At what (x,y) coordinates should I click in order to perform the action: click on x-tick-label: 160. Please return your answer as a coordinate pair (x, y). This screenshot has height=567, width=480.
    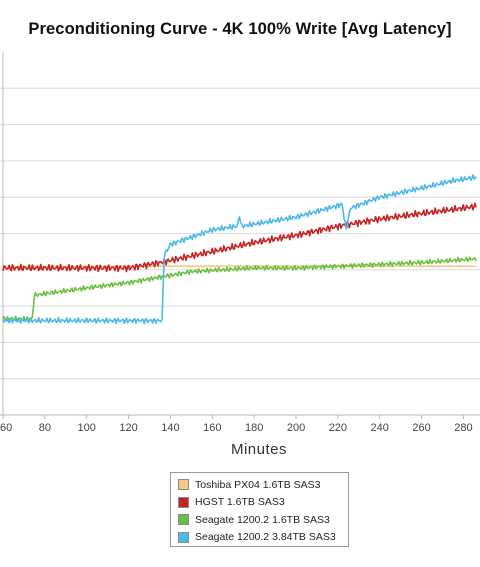
    Looking at the image, I should click on (212, 428).